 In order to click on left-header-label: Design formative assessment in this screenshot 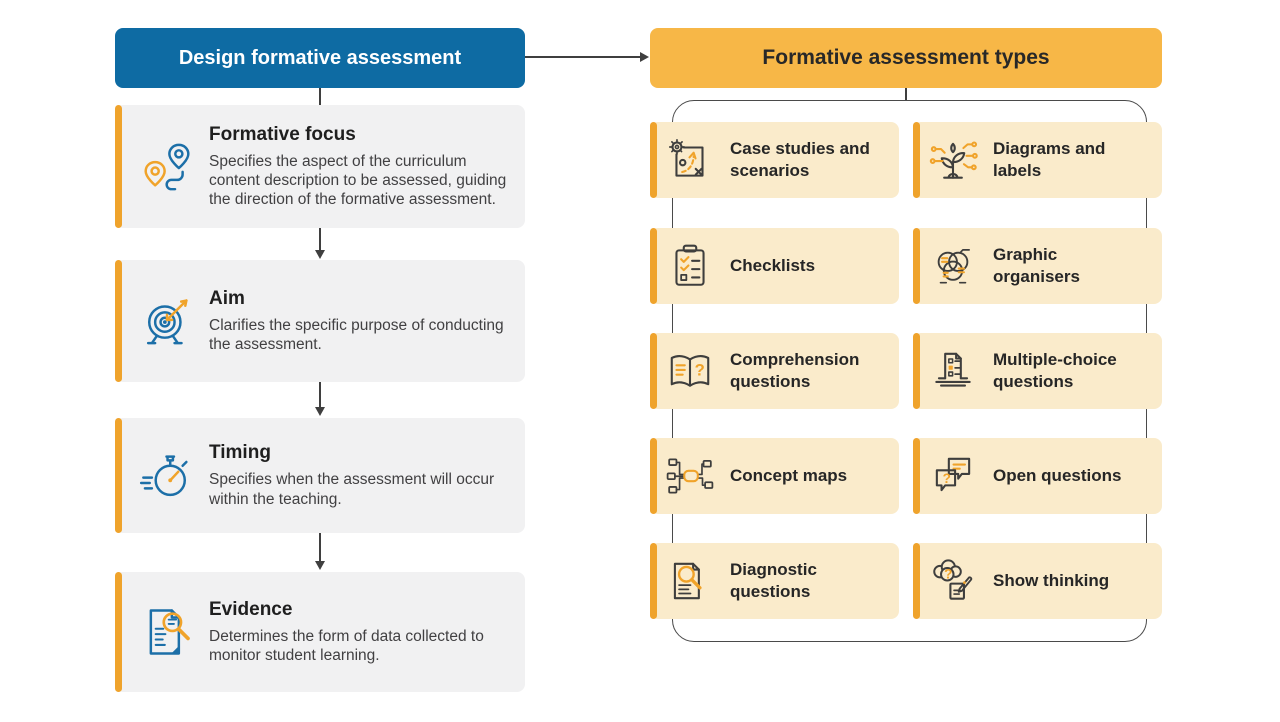, I will do `click(320, 57)`.